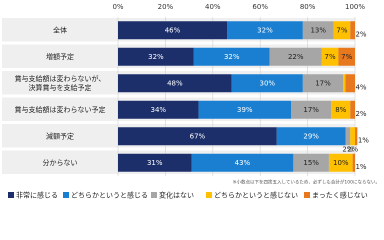  I want to click on value-label: 67%, so click(198, 136).